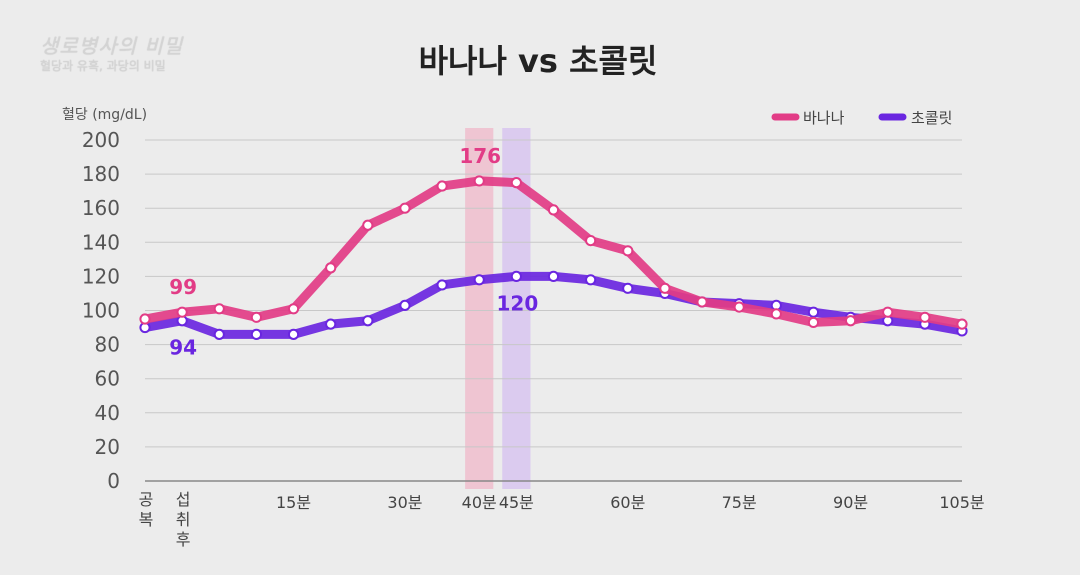  Describe the element at coordinates (113, 481) in the screenshot. I see `y-tick-label-0: 0` at that location.